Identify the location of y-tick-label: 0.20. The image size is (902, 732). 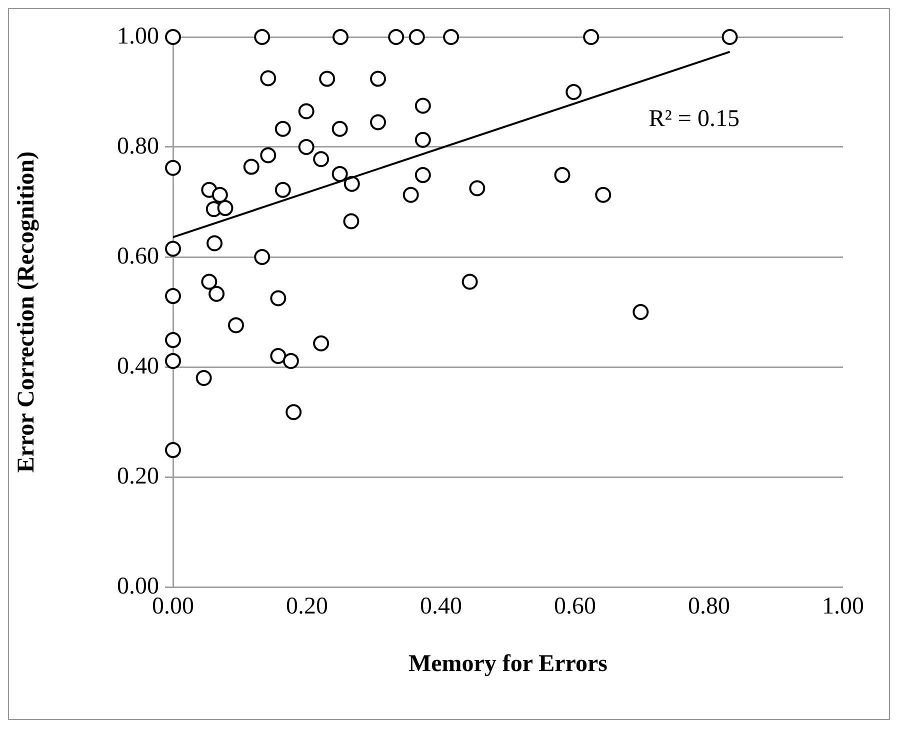
(138, 476).